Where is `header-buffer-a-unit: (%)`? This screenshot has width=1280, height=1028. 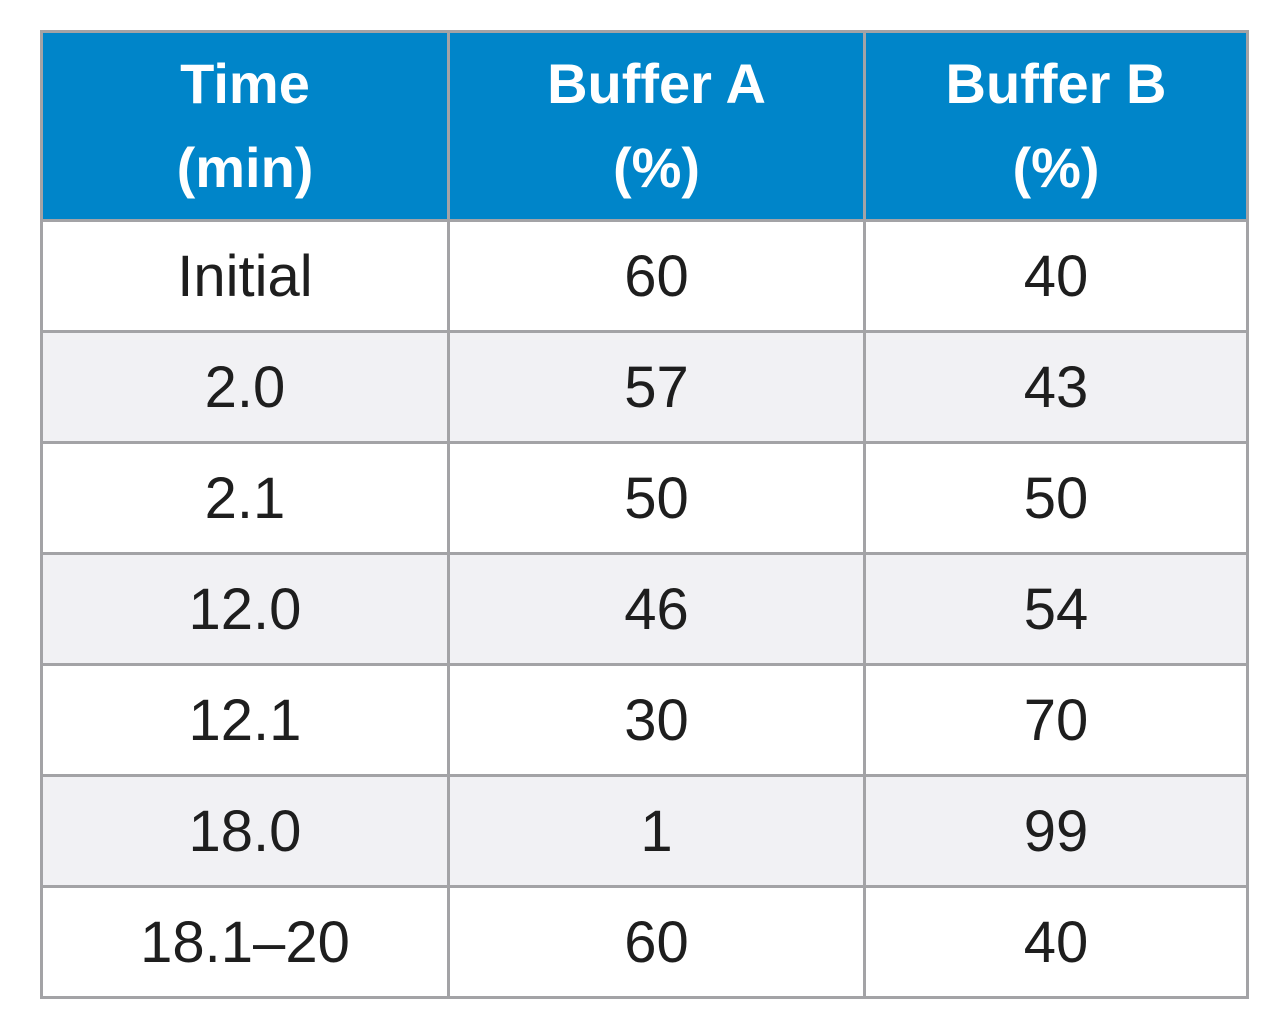 header-buffer-a-unit: (%) is located at coordinates (656, 167).